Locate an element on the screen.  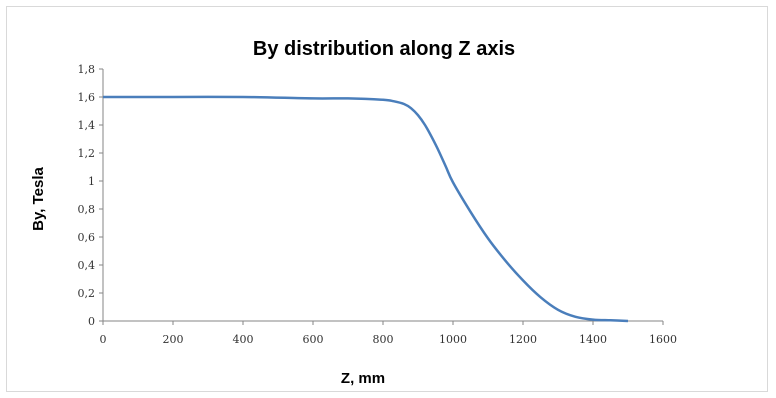
x-tick-label: 200 is located at coordinates (173, 339).